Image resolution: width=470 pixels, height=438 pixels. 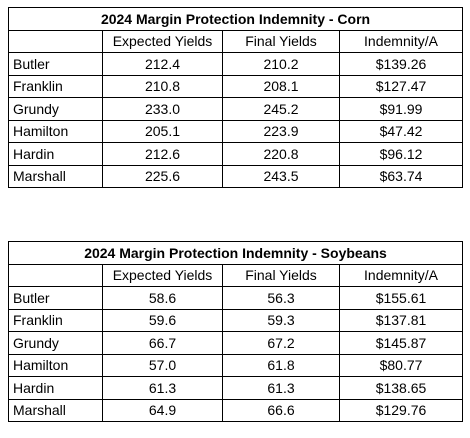 What do you see at coordinates (281, 320) in the screenshot?
I see `final-yield-cell: 59.3` at bounding box center [281, 320].